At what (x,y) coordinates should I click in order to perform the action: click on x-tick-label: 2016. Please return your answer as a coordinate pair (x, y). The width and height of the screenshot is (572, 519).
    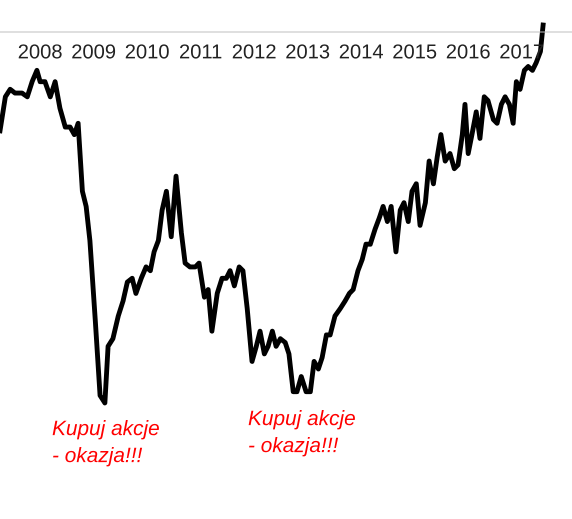
    Looking at the image, I should click on (468, 51).